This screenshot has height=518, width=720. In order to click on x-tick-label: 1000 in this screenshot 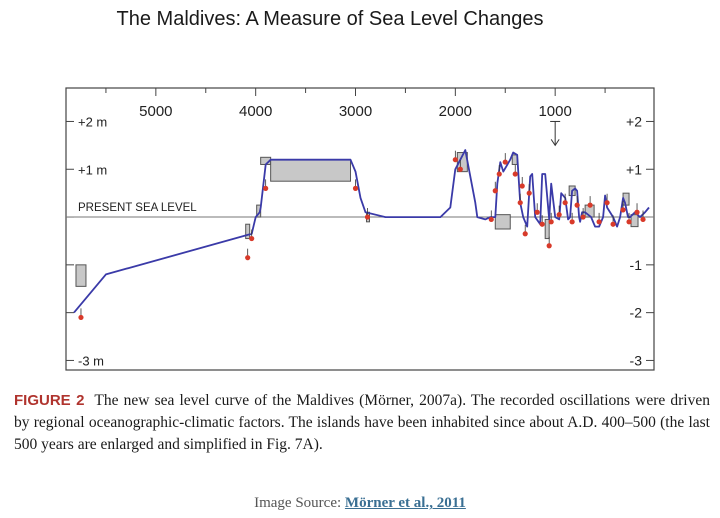, I will do `click(554, 111)`.